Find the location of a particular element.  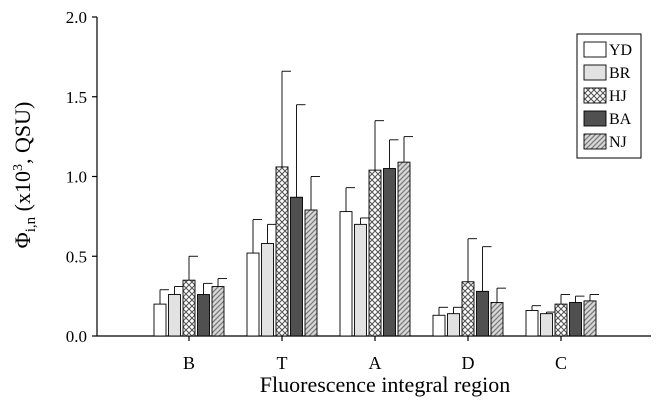

legend-label-nj: NJ is located at coordinates (618, 142).